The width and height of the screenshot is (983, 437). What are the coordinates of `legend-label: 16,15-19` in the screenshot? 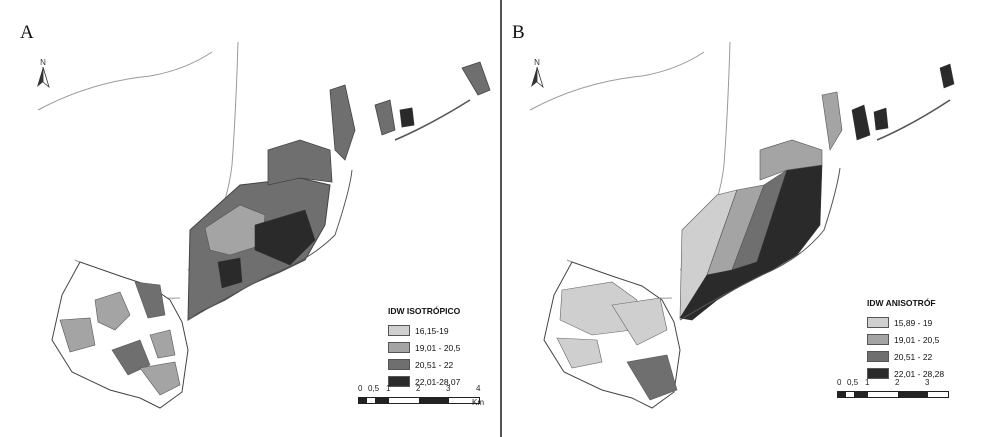 It's located at (432, 330).